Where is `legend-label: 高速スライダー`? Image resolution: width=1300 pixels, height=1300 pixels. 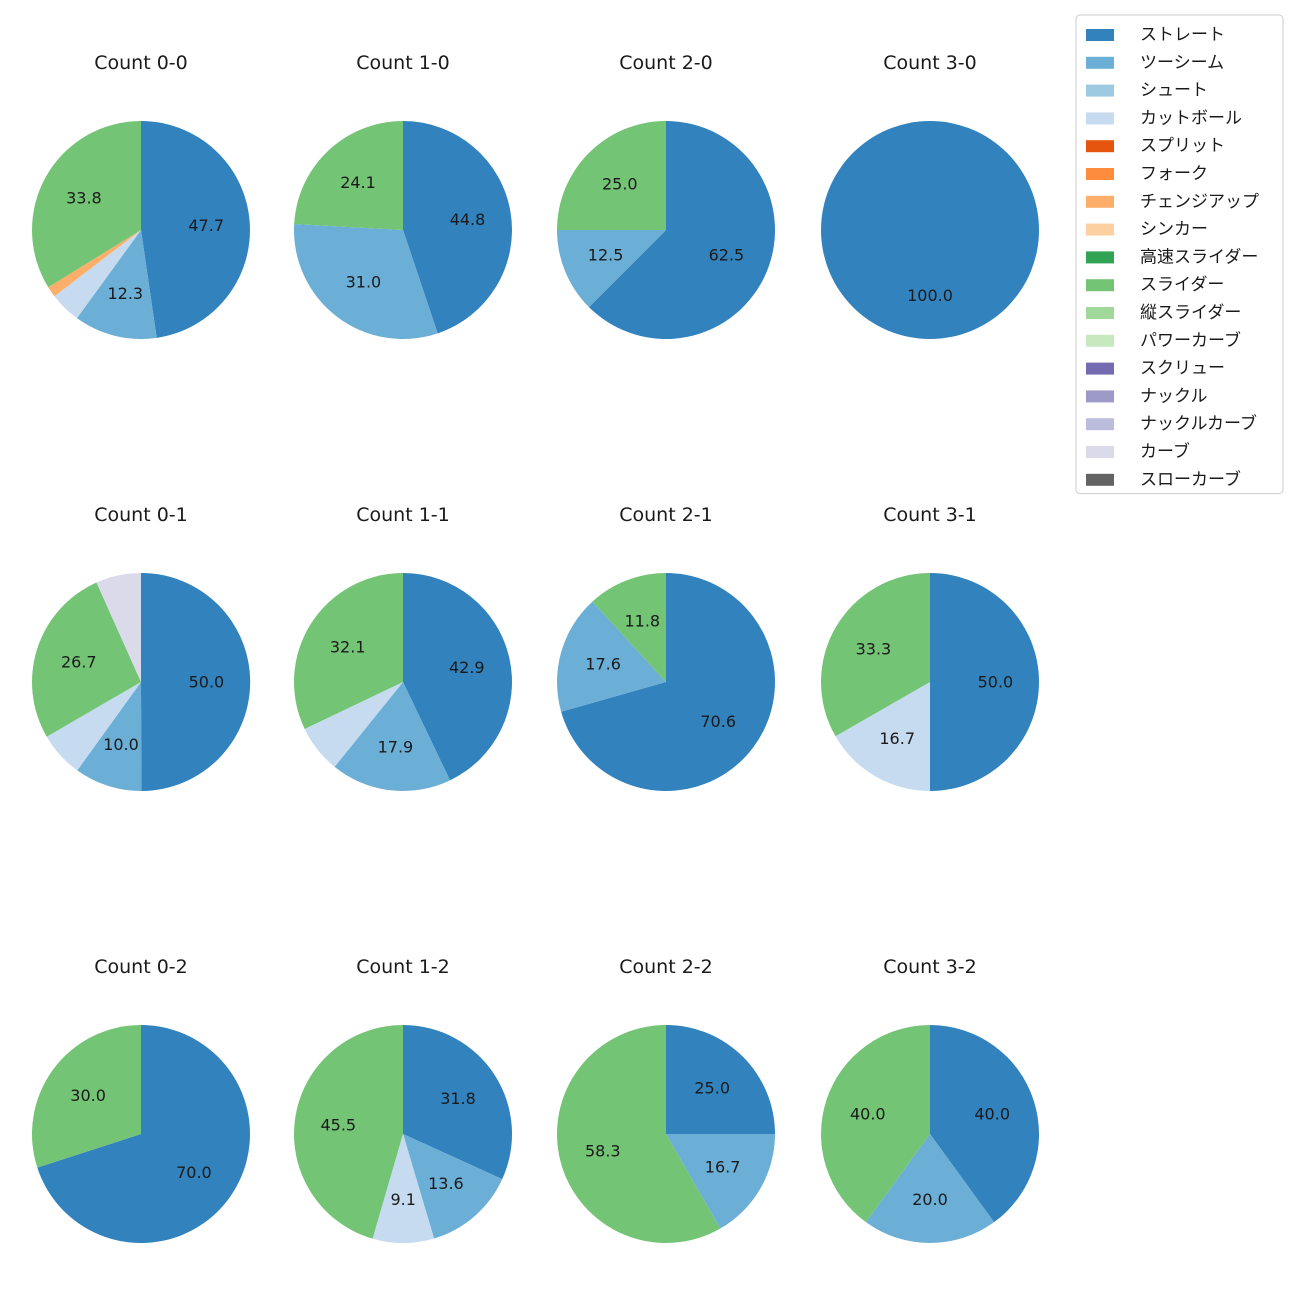
legend-label: 高速スライダー is located at coordinates (1199, 257).